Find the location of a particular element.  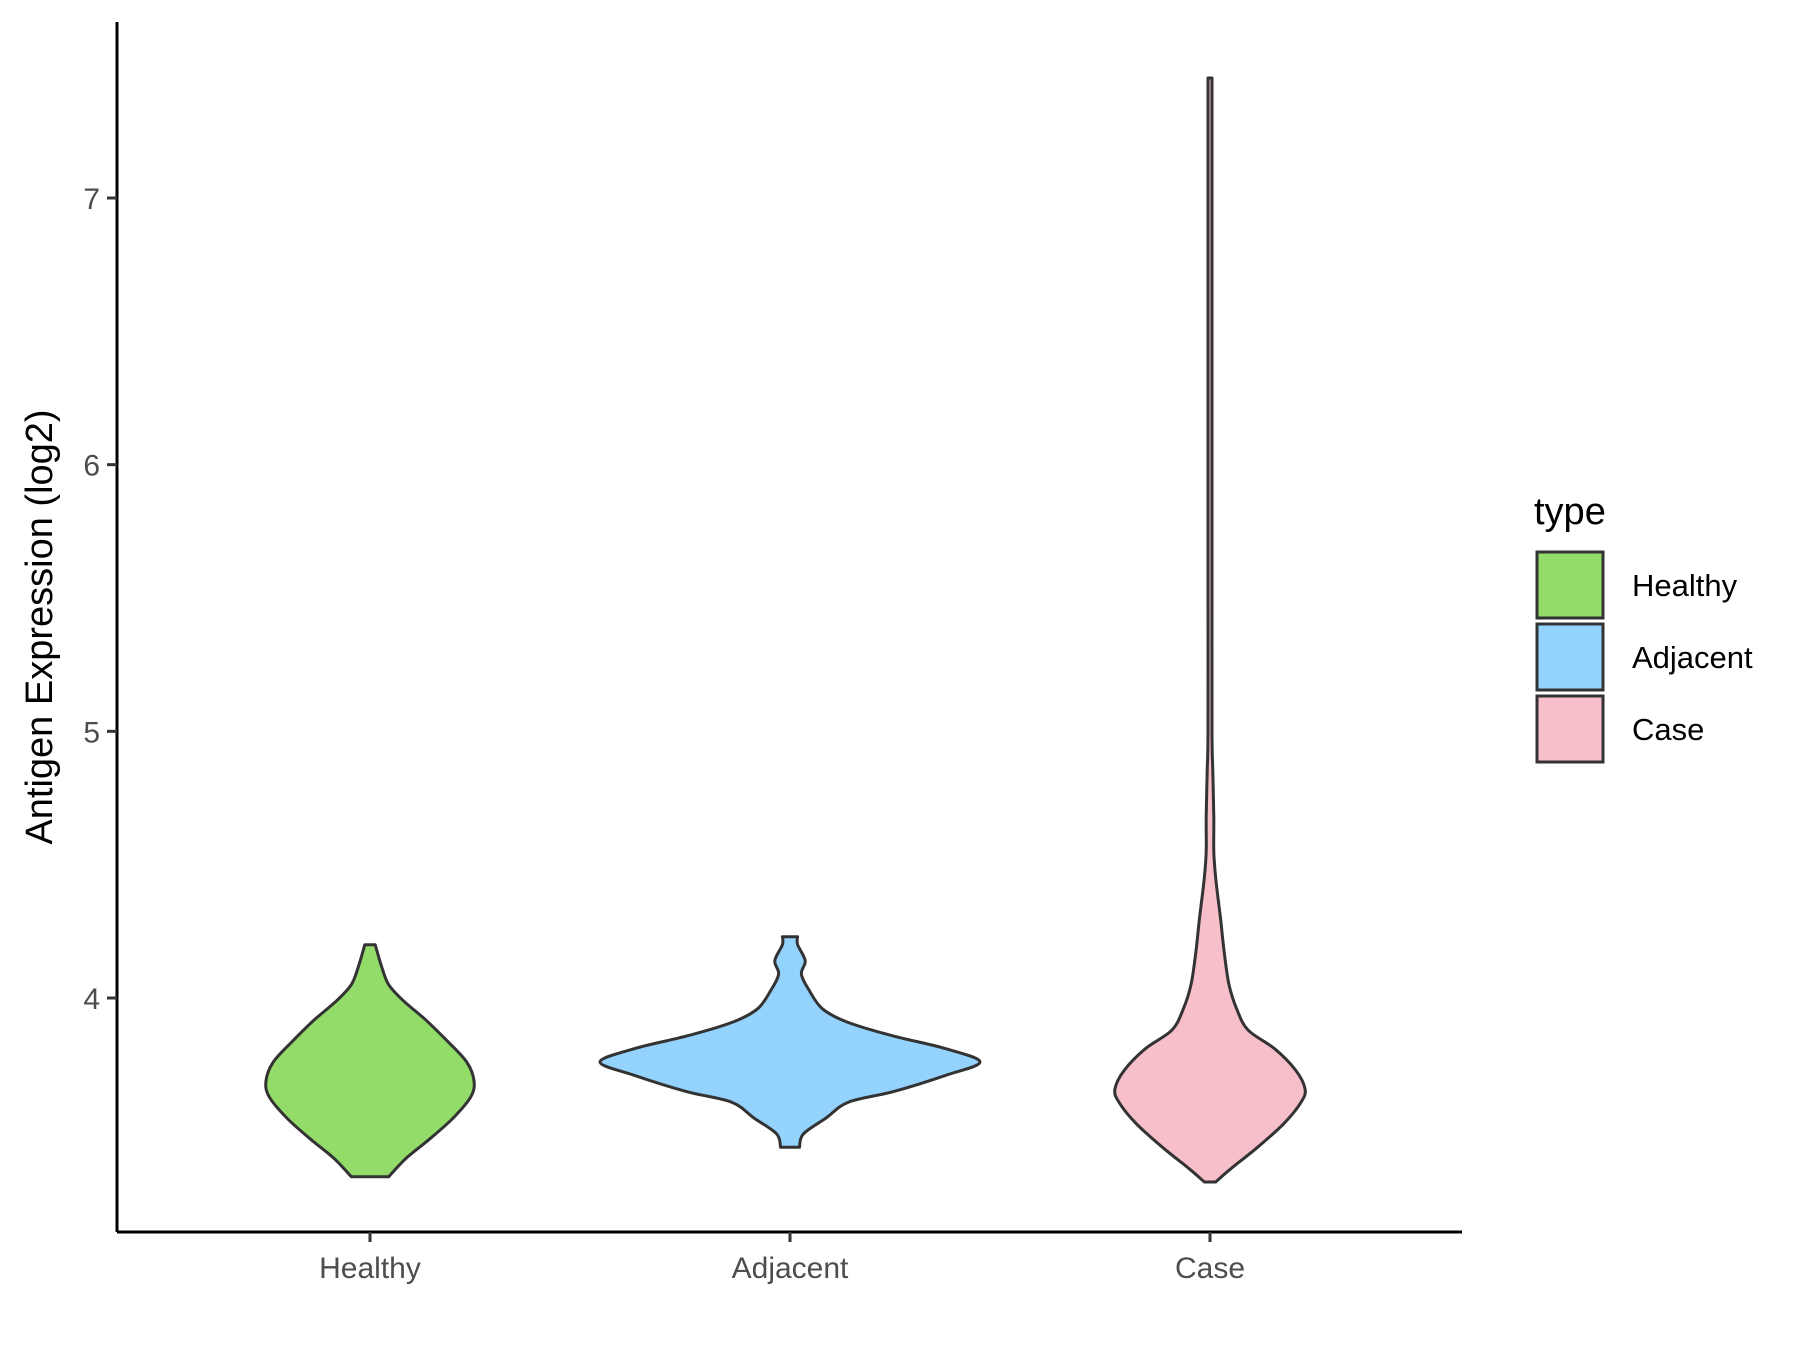

x-tick-label: Healthy is located at coordinates (370, 1268).